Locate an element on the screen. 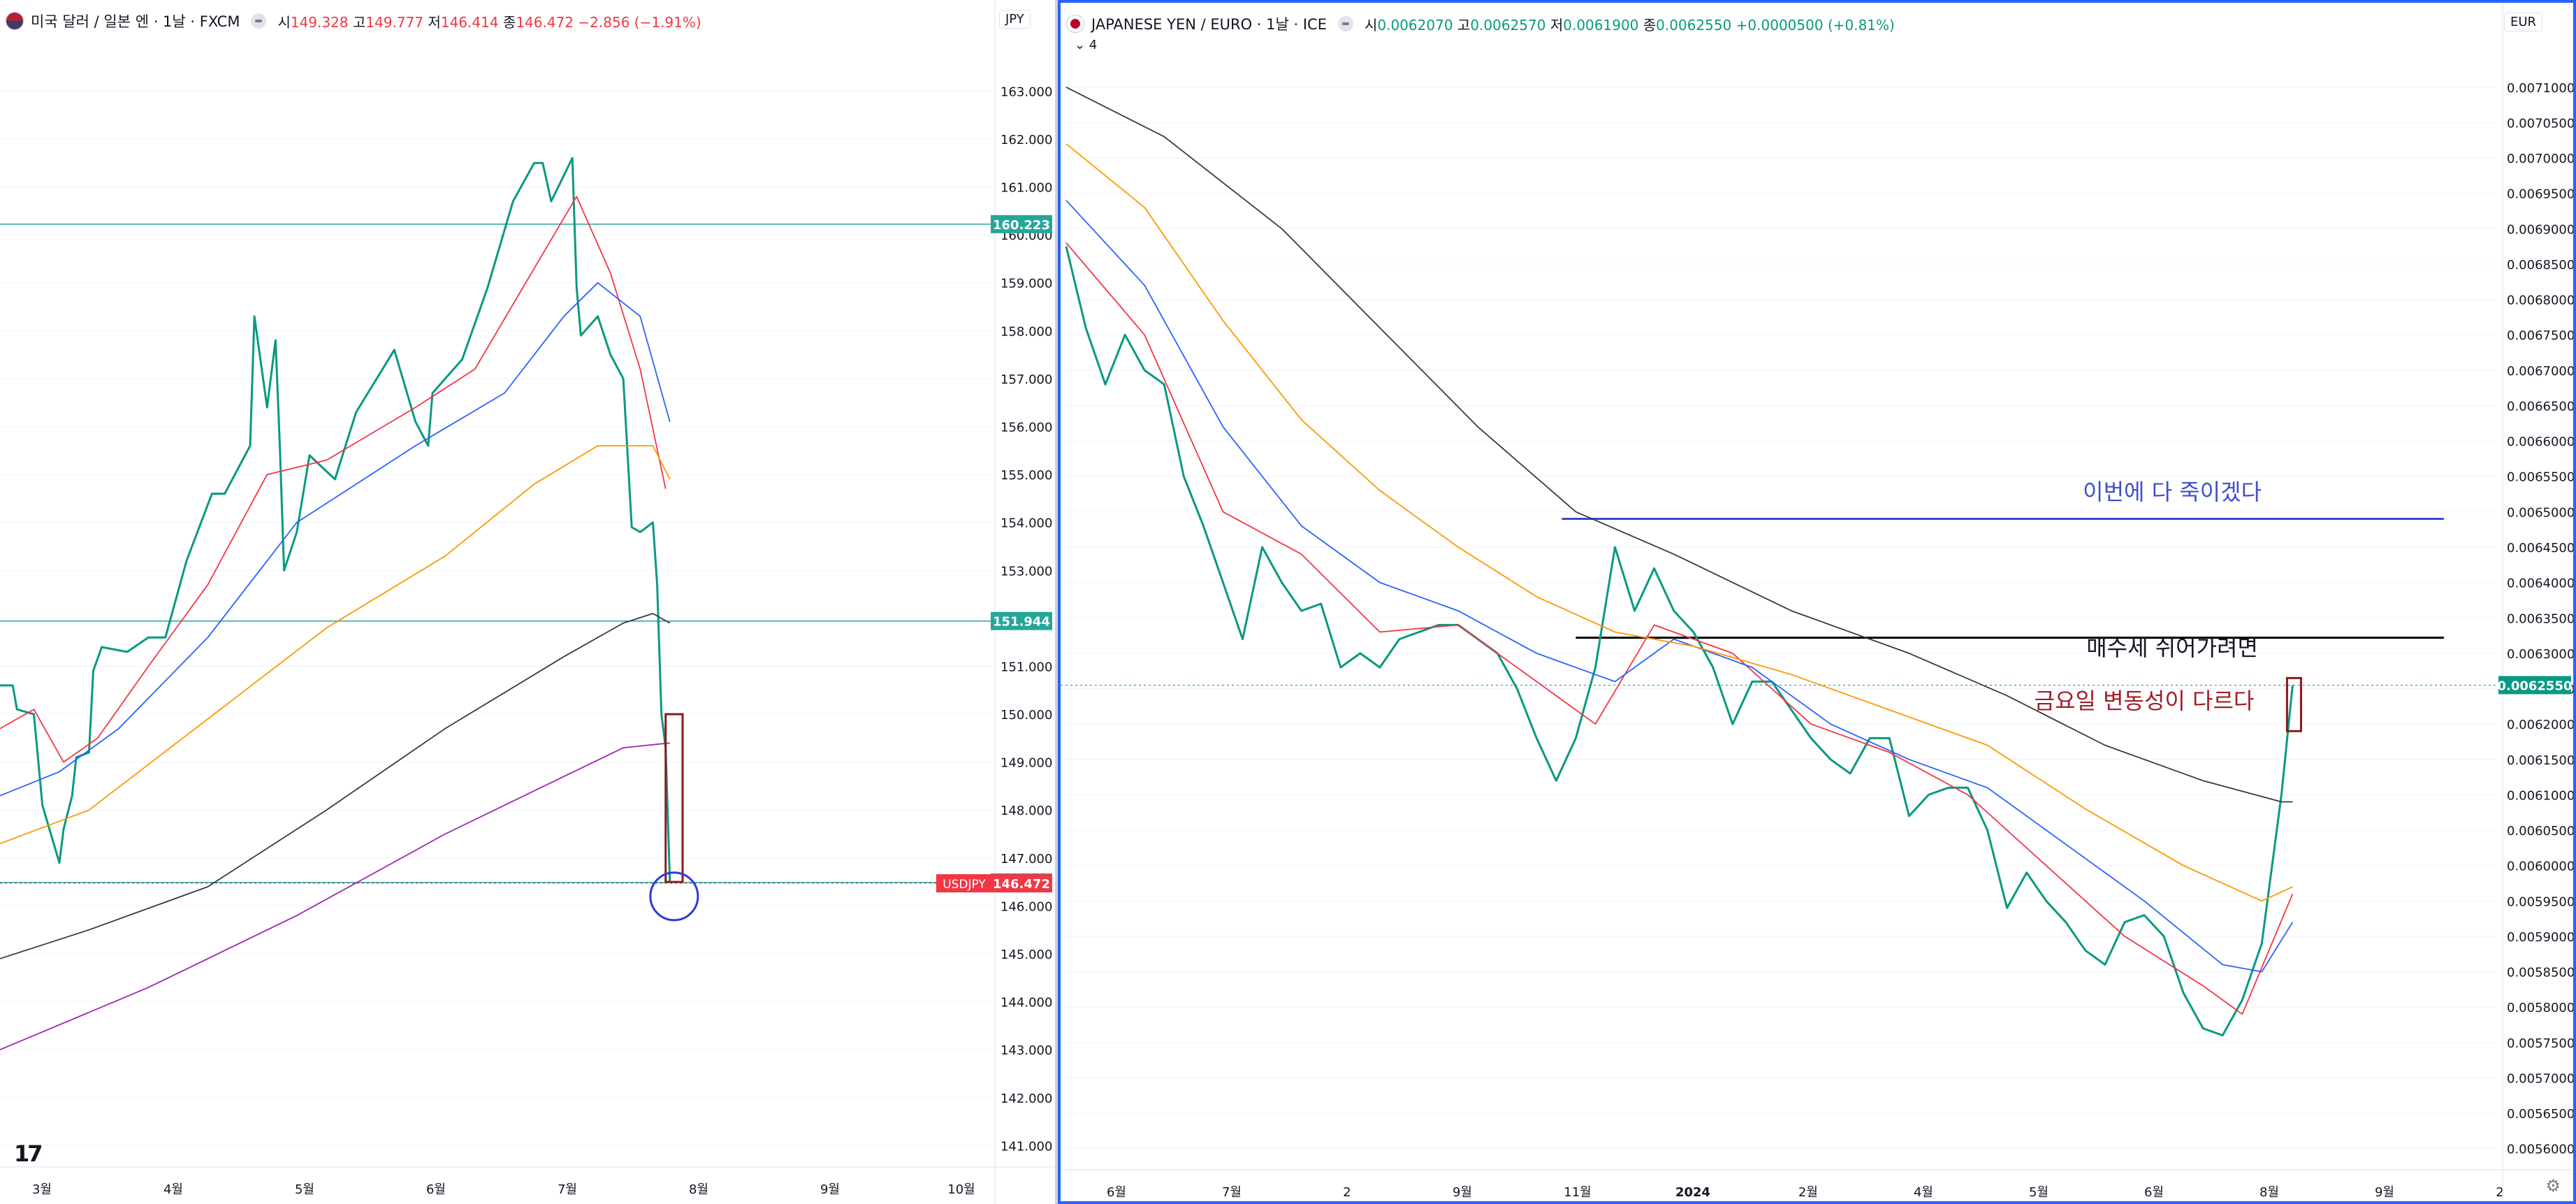  price-tick-label: 142.000 is located at coordinates (1026, 1098).